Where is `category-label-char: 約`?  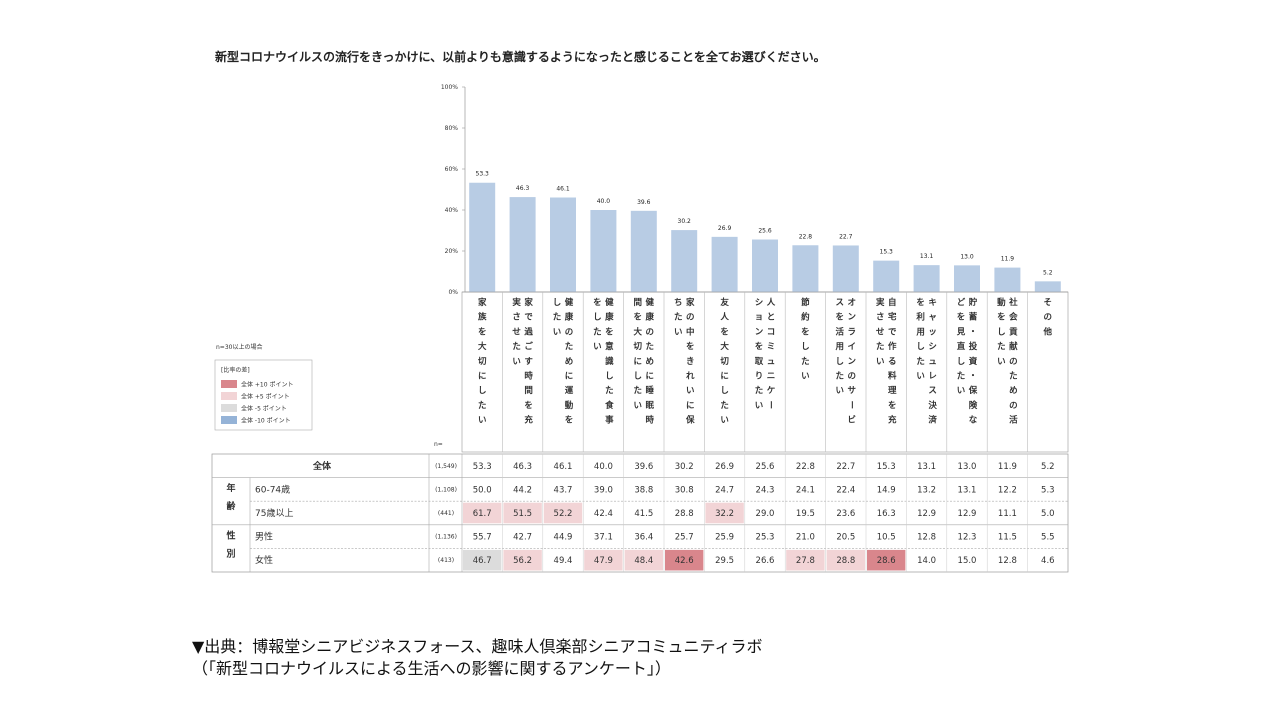 category-label-char: 約 is located at coordinates (805, 317).